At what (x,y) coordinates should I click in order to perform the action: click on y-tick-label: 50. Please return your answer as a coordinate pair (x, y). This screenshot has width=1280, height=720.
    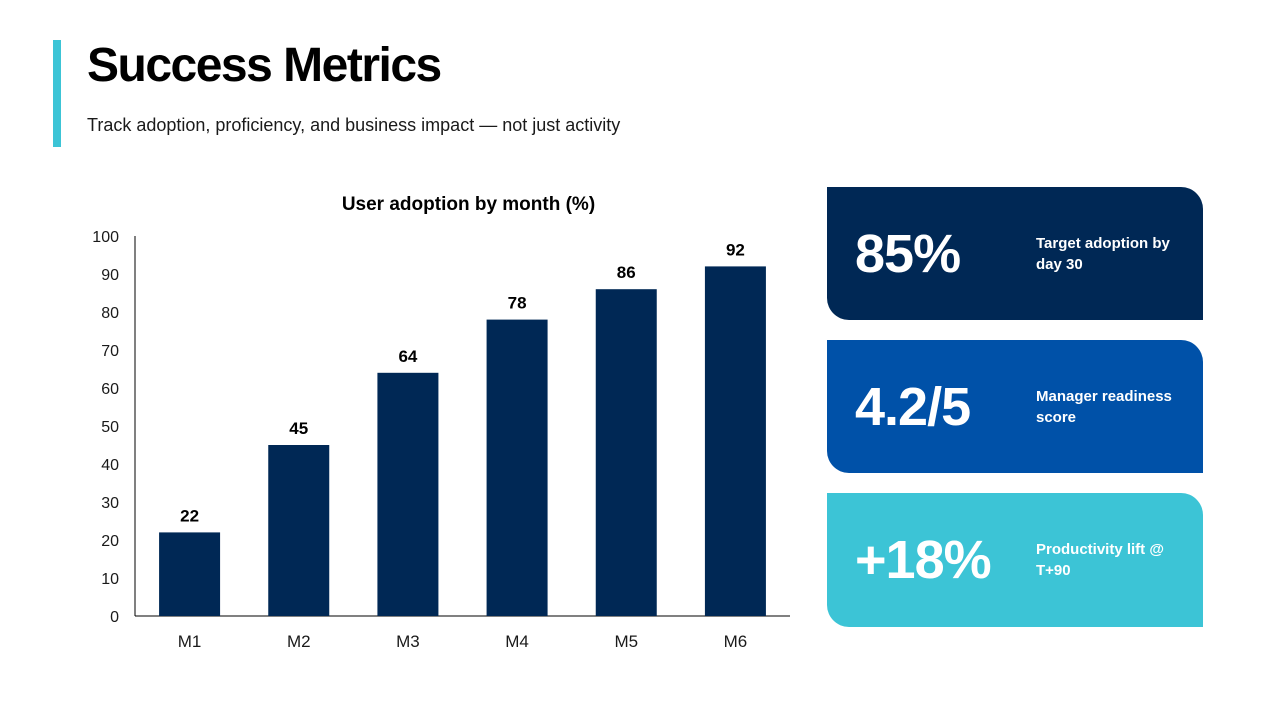
    Looking at the image, I should click on (110, 427).